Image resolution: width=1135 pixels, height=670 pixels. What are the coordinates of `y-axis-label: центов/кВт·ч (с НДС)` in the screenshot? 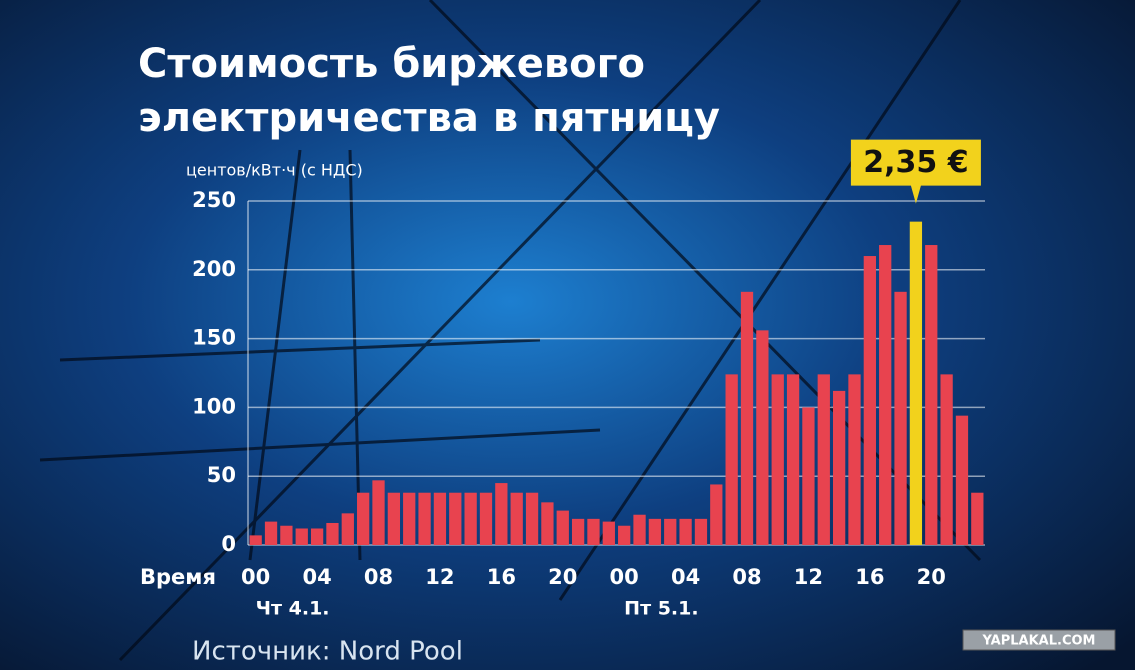 It's located at (274, 170).